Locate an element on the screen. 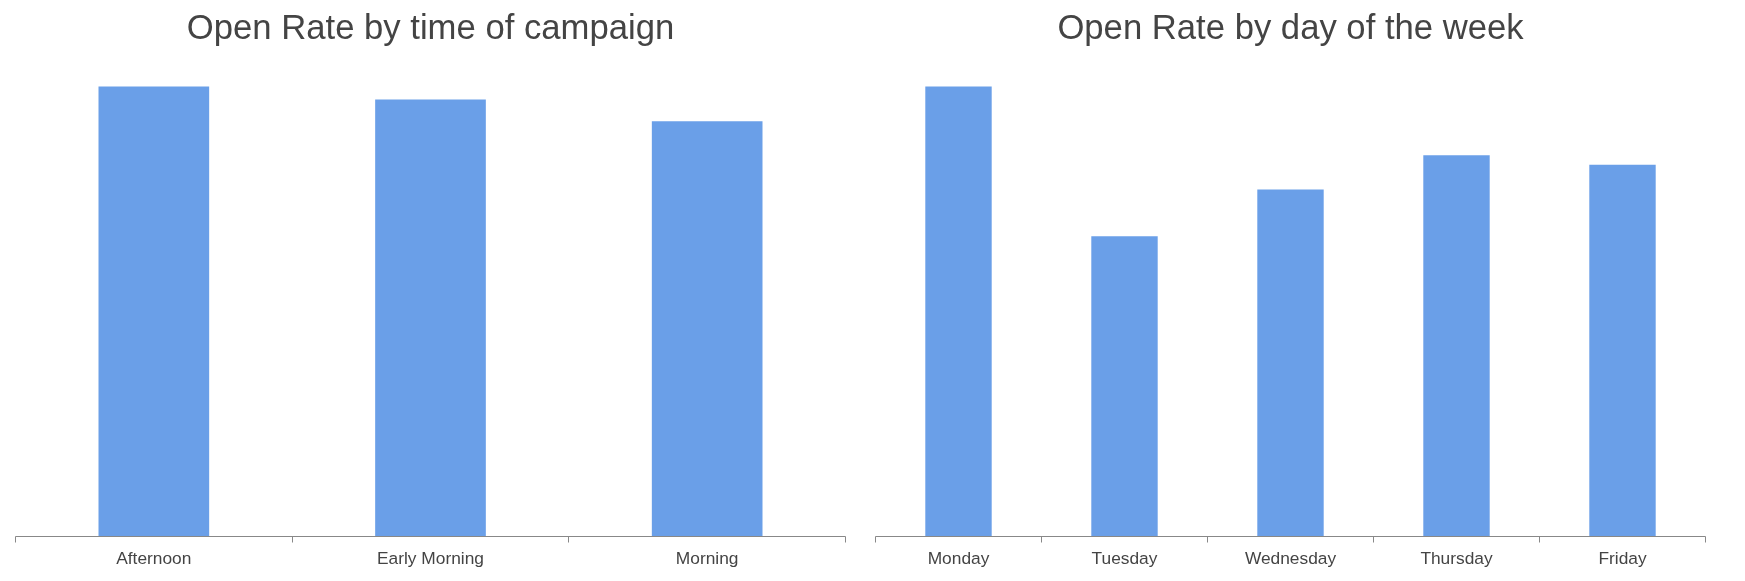  x-tick-label: Thursday is located at coordinates (1456, 557).